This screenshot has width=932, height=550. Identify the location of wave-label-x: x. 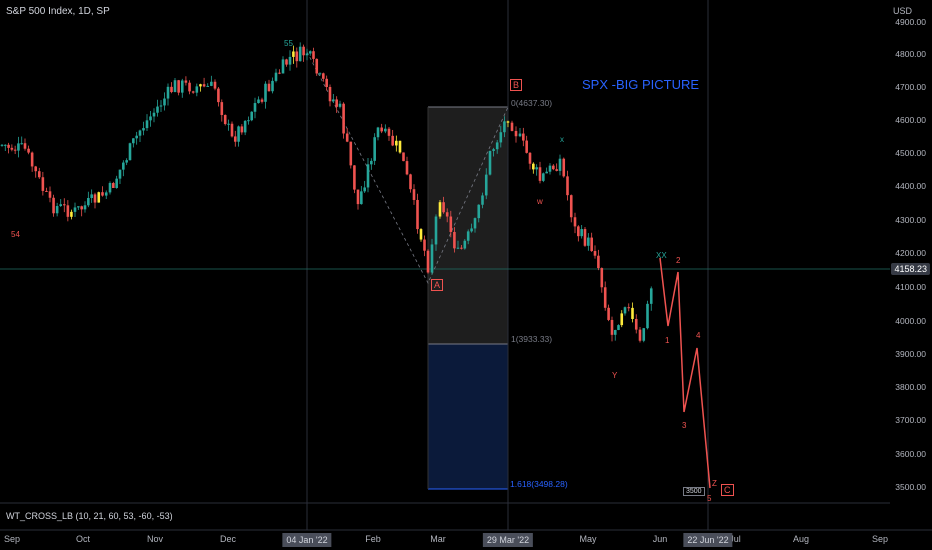
(562, 139).